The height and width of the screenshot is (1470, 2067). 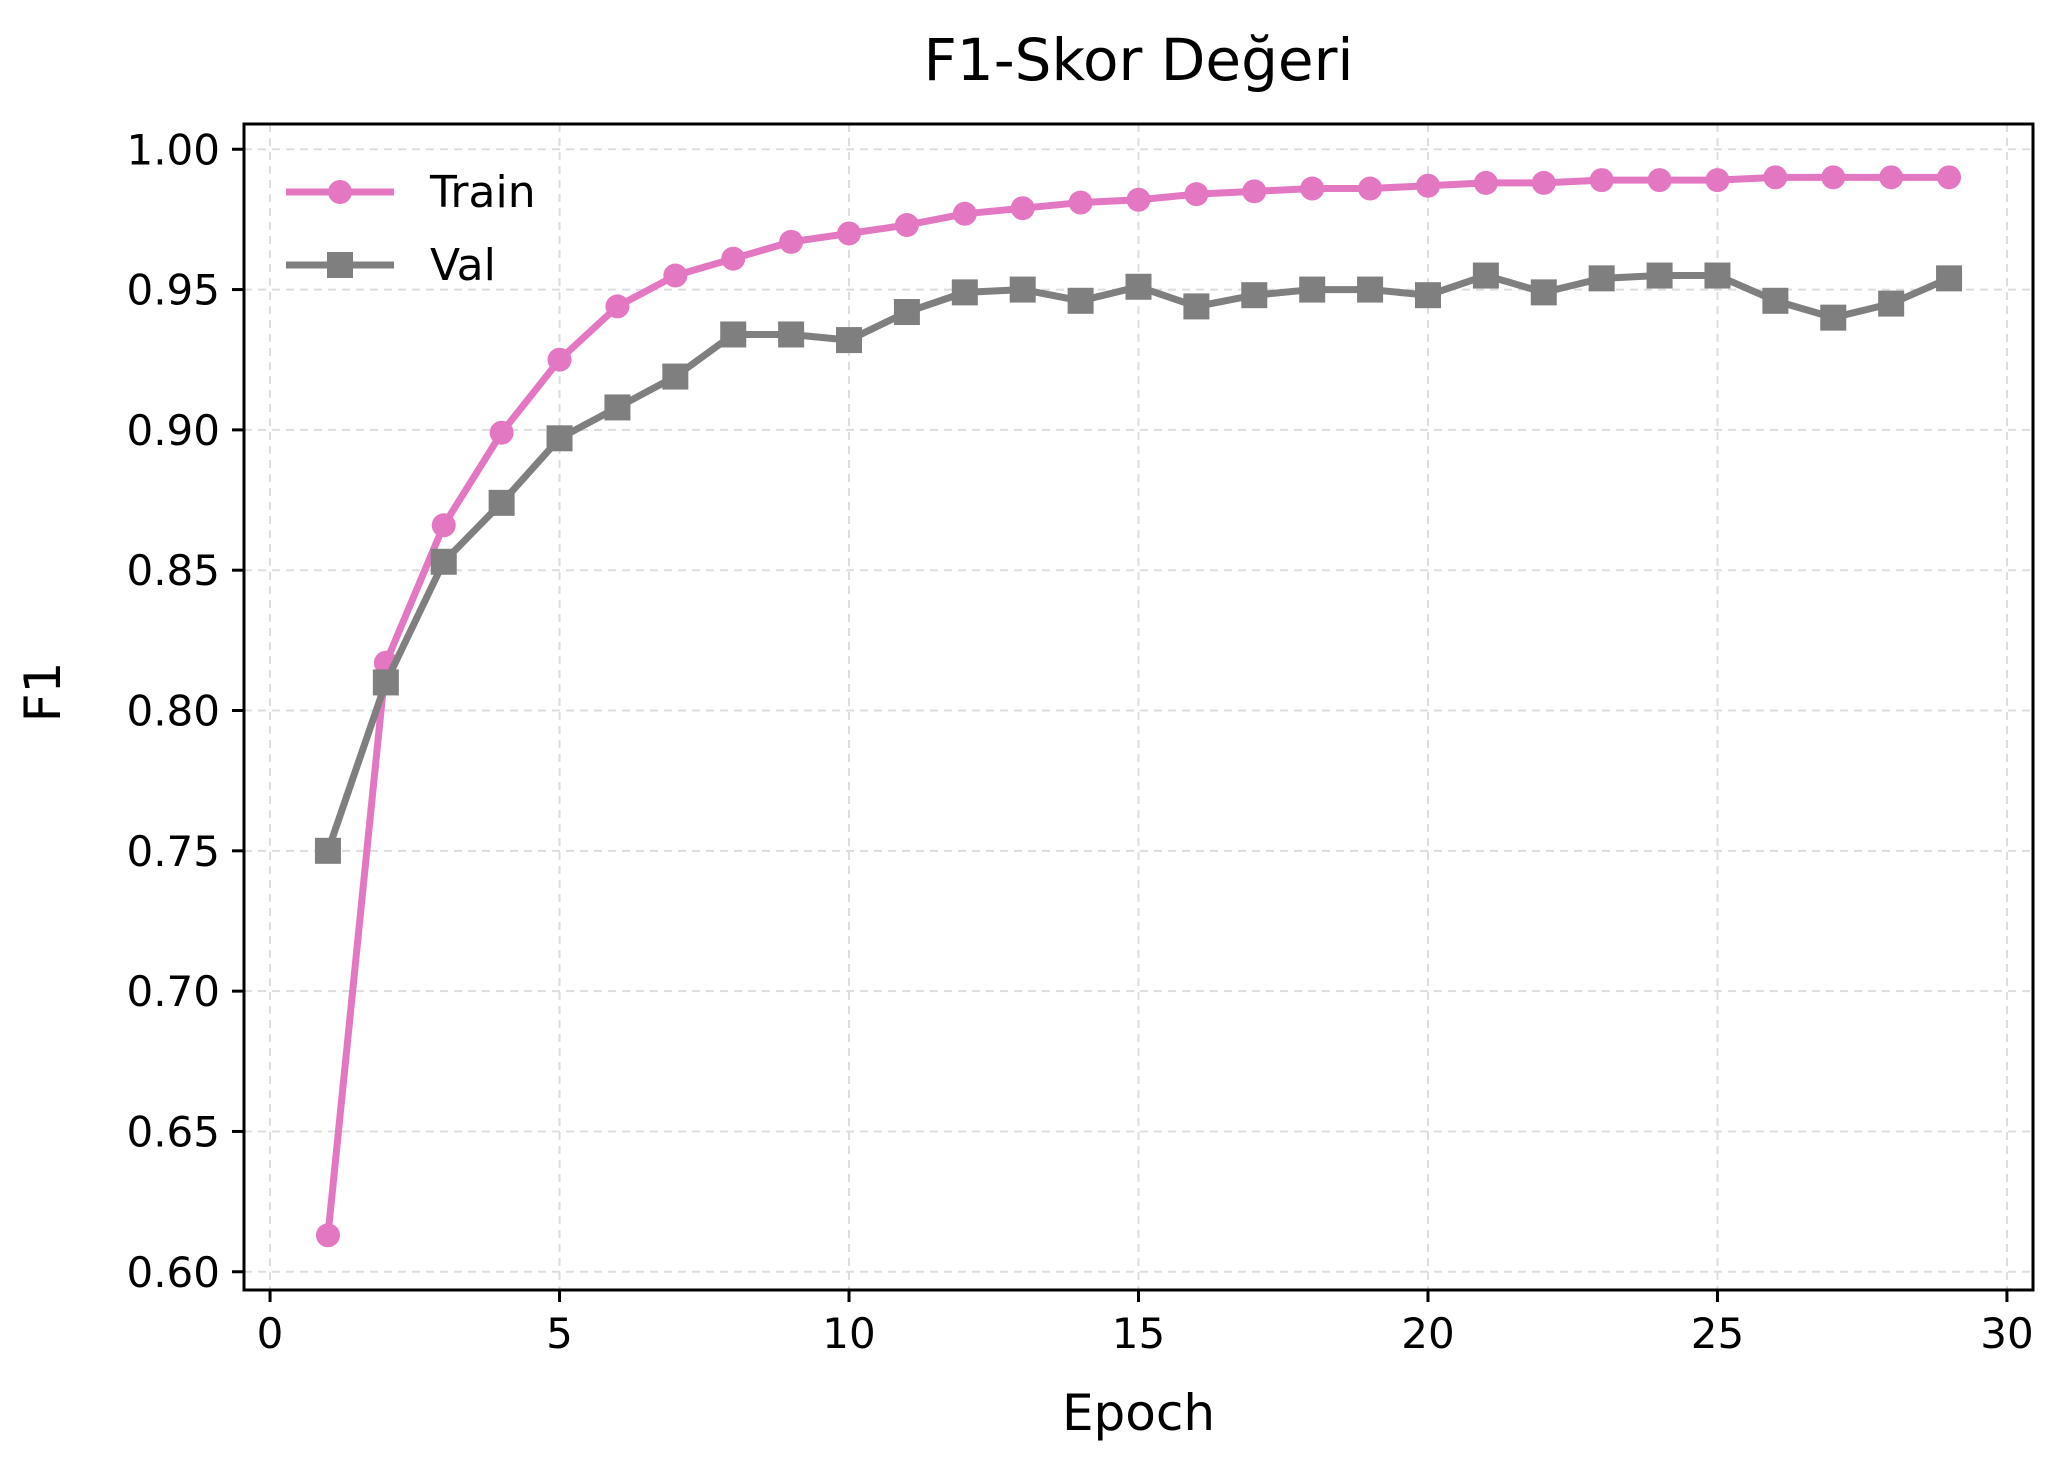 I want to click on legend-item-train: Train, so click(x=411, y=192).